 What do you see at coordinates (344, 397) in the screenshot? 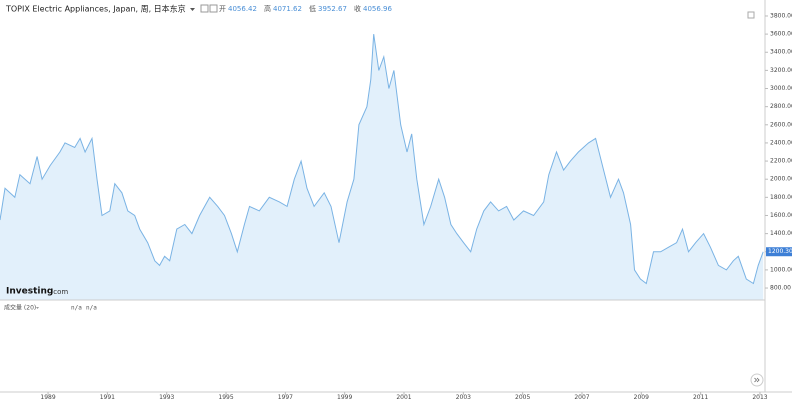
I see `x-tick-label: 1999` at bounding box center [344, 397].